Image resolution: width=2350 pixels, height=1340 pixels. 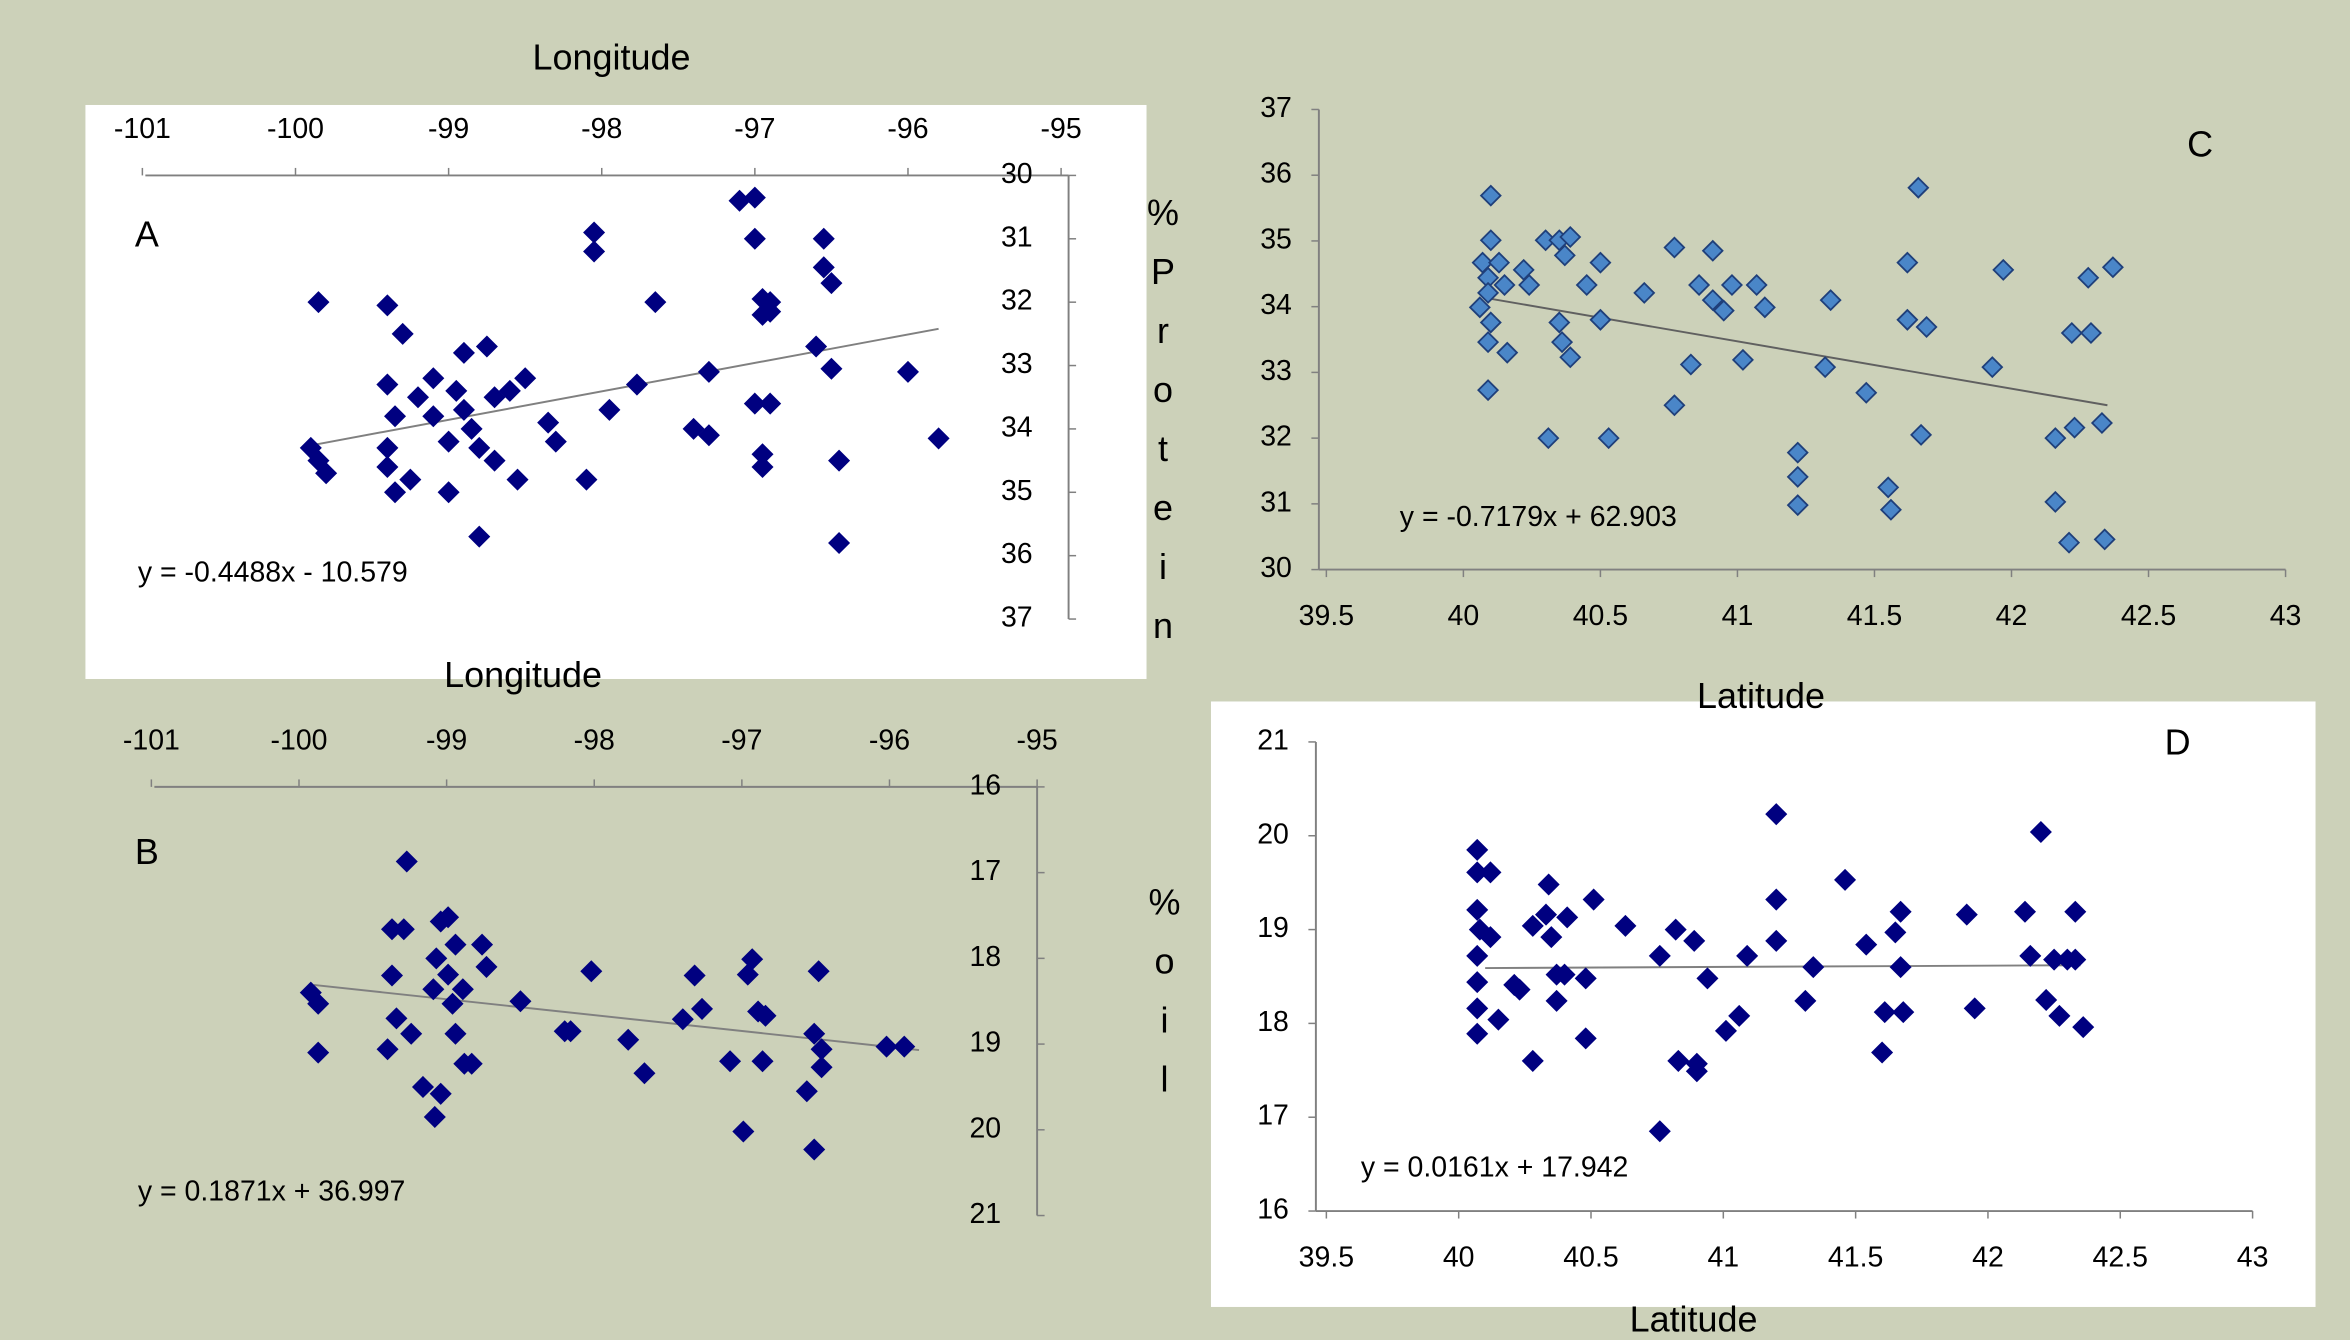 What do you see at coordinates (2178, 741) in the screenshot?
I see `panel-label: D` at bounding box center [2178, 741].